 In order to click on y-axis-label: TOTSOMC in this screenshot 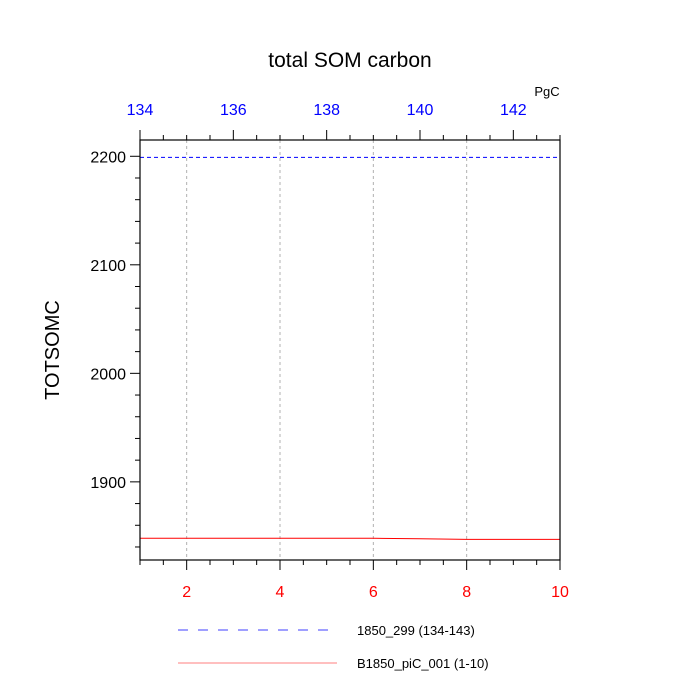, I will do `click(53, 350)`.